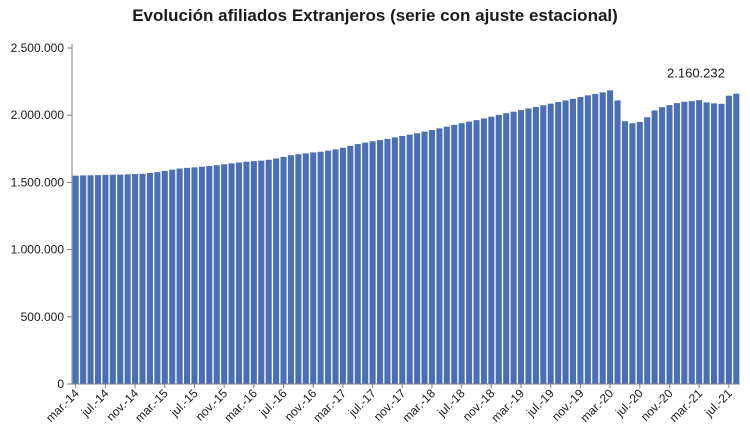 The width and height of the screenshot is (750, 445). I want to click on data-label: 2.160.232, so click(696, 73).